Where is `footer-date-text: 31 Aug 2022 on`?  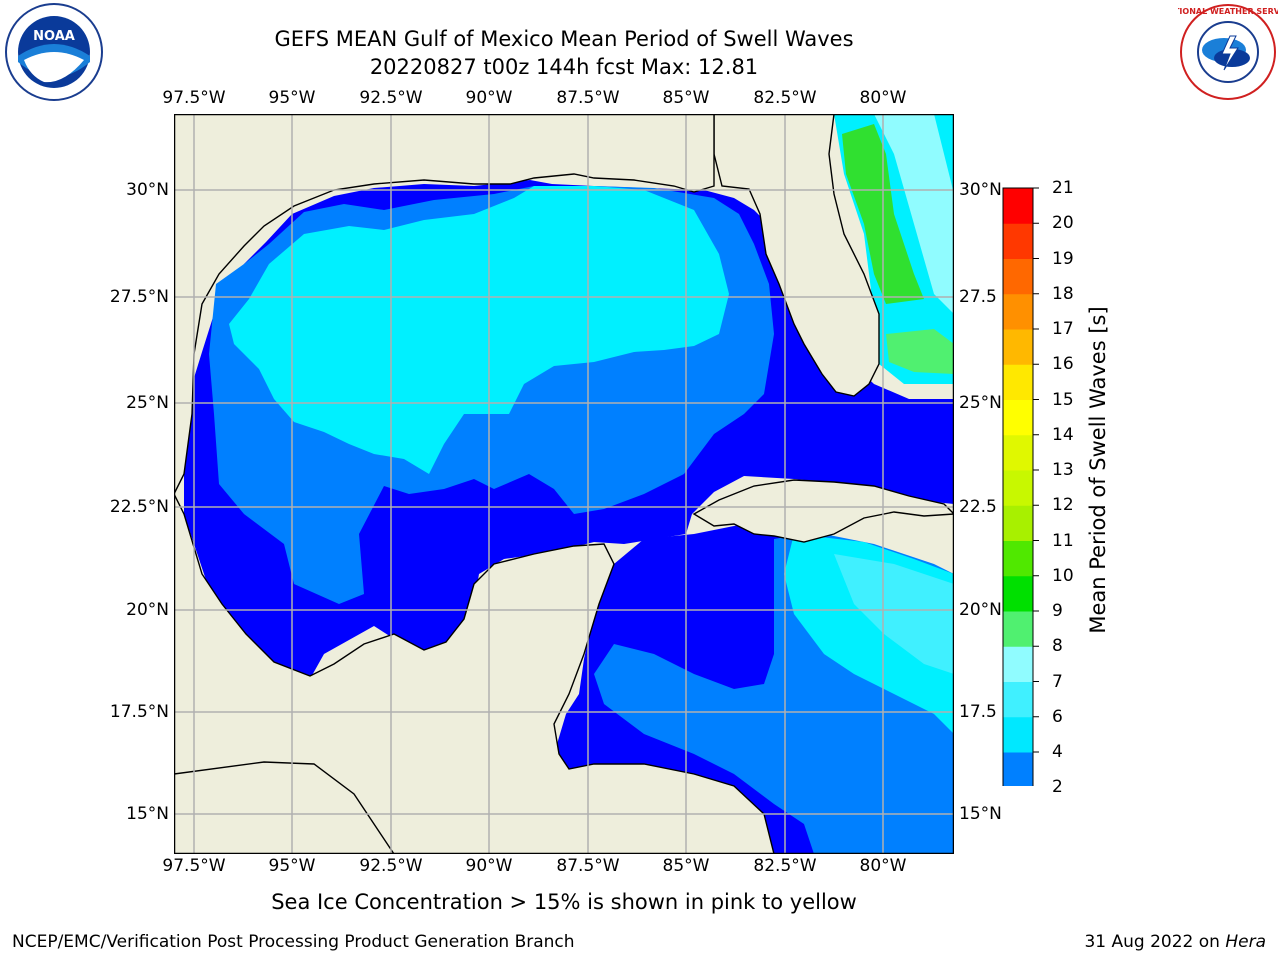
footer-date-text: 31 Aug 2022 on is located at coordinates (1155, 942).